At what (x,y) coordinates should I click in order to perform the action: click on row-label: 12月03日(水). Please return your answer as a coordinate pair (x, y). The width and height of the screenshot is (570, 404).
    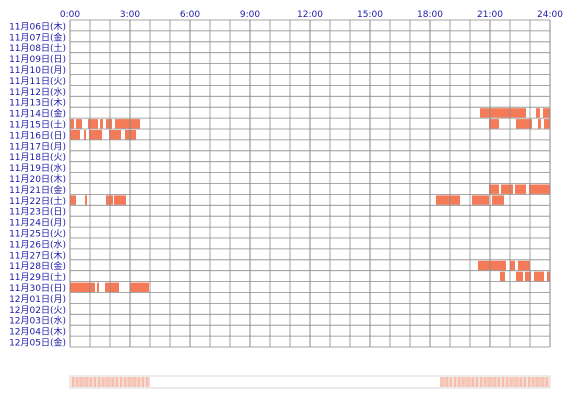
    Looking at the image, I should click on (37, 321).